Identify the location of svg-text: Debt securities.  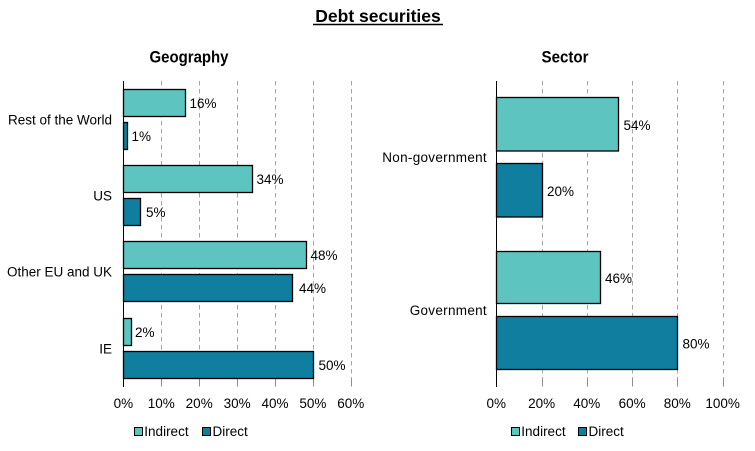
(378, 16).